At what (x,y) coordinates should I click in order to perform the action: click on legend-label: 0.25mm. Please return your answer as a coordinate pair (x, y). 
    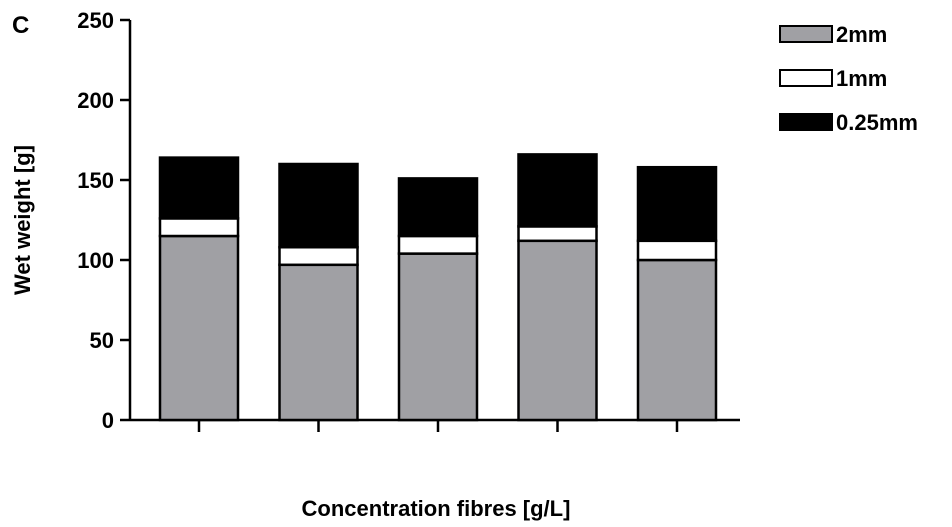
    Looking at the image, I should click on (877, 122).